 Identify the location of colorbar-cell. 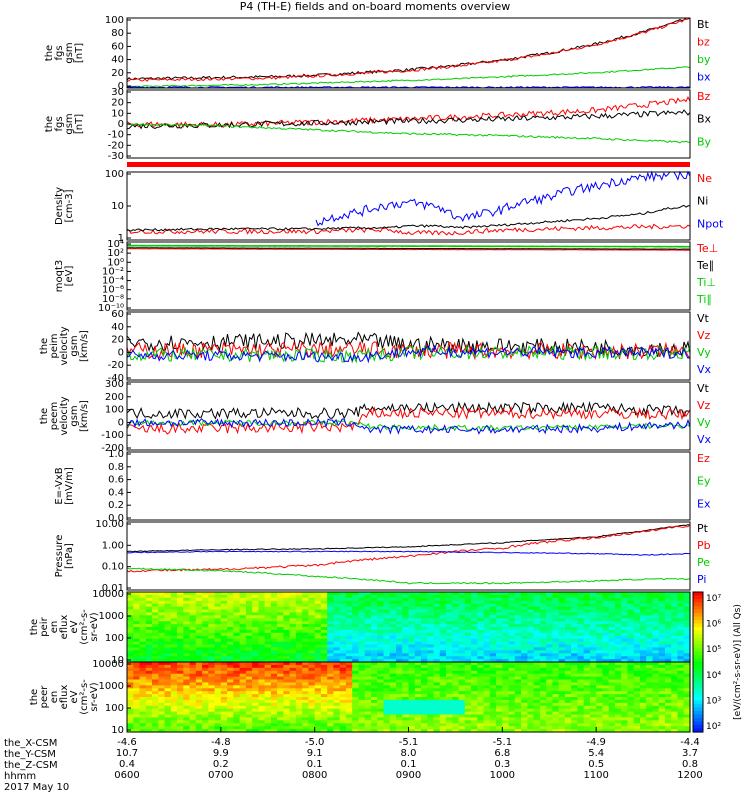
(698, 713).